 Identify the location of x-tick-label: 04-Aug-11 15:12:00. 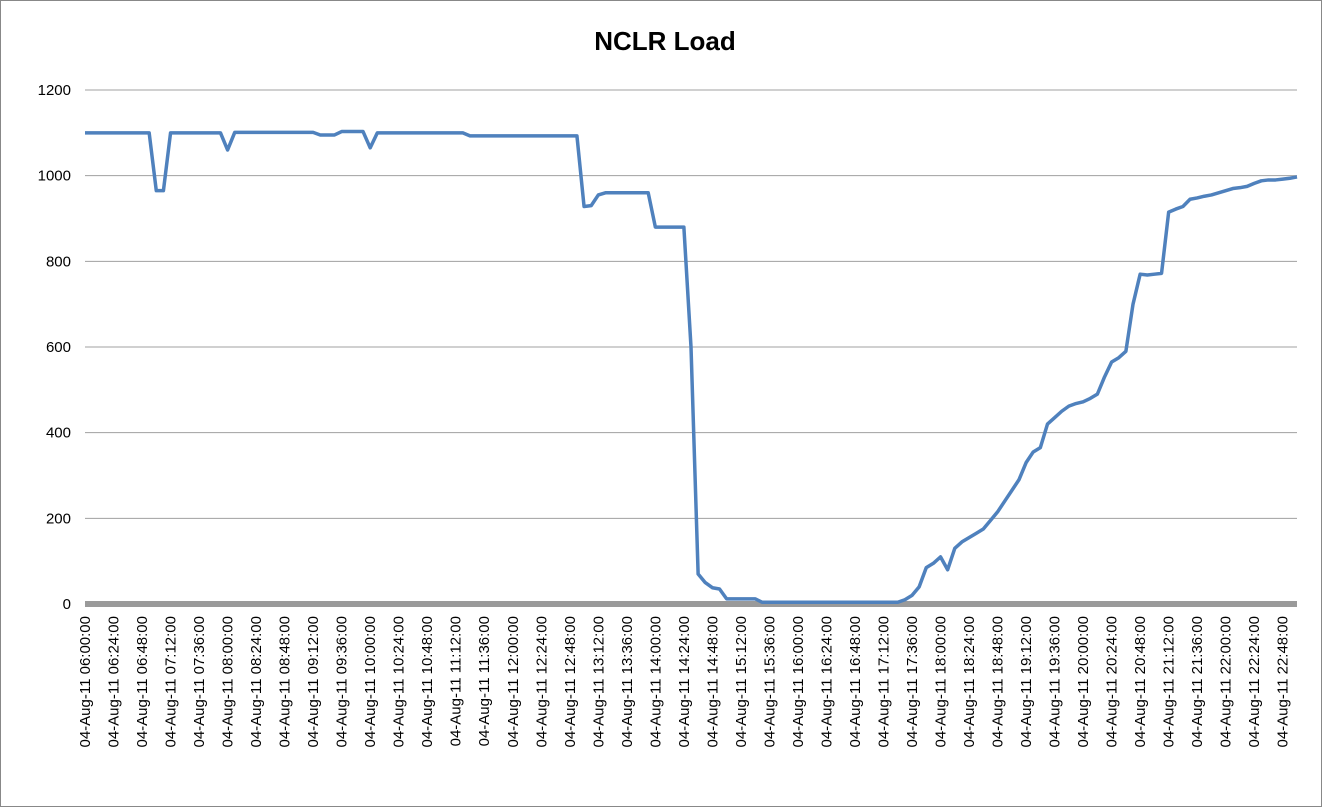
(741, 682).